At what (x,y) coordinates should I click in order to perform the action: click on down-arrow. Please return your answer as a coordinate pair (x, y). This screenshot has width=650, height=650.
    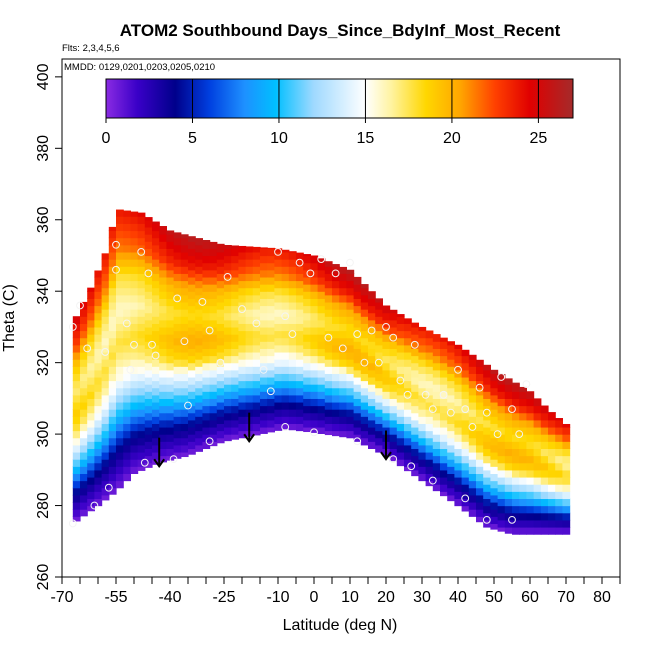
    Looking at the image, I should click on (159, 452).